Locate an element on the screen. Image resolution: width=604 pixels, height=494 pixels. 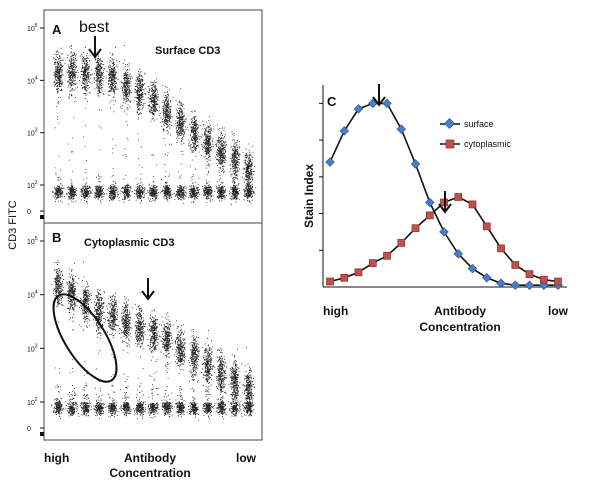
left-x-low-label: low is located at coordinates (246, 458).